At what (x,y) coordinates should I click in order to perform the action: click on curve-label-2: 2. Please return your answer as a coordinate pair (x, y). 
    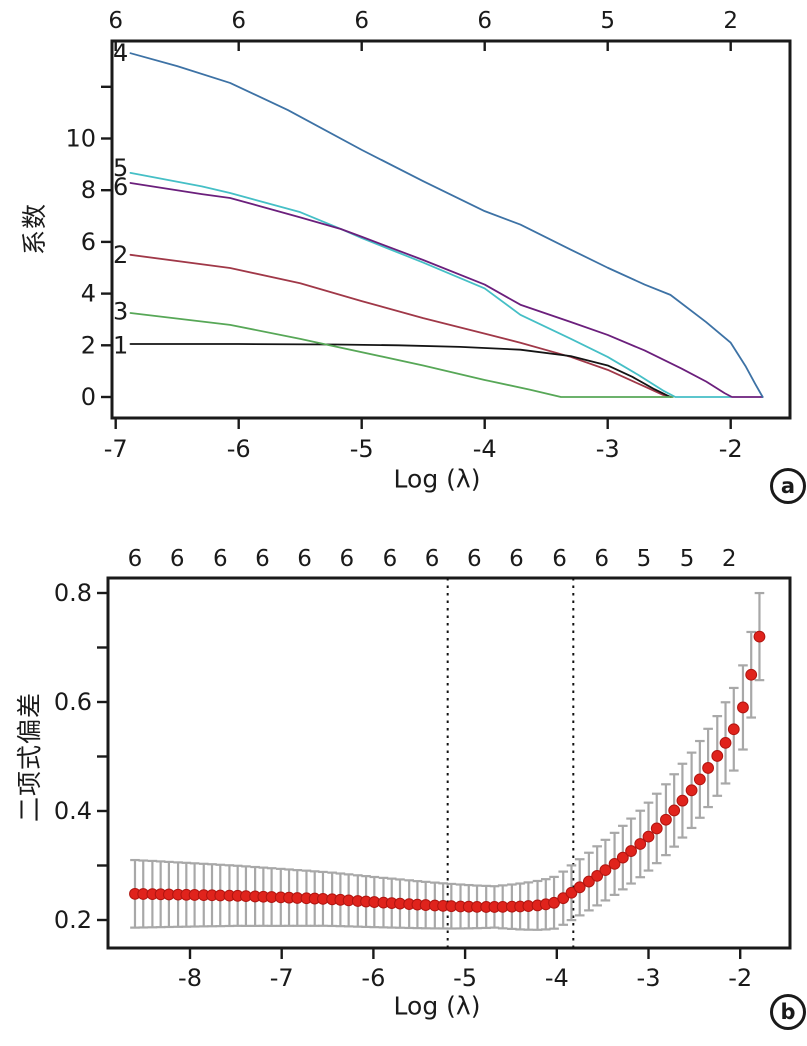
    Looking at the image, I should click on (120, 255).